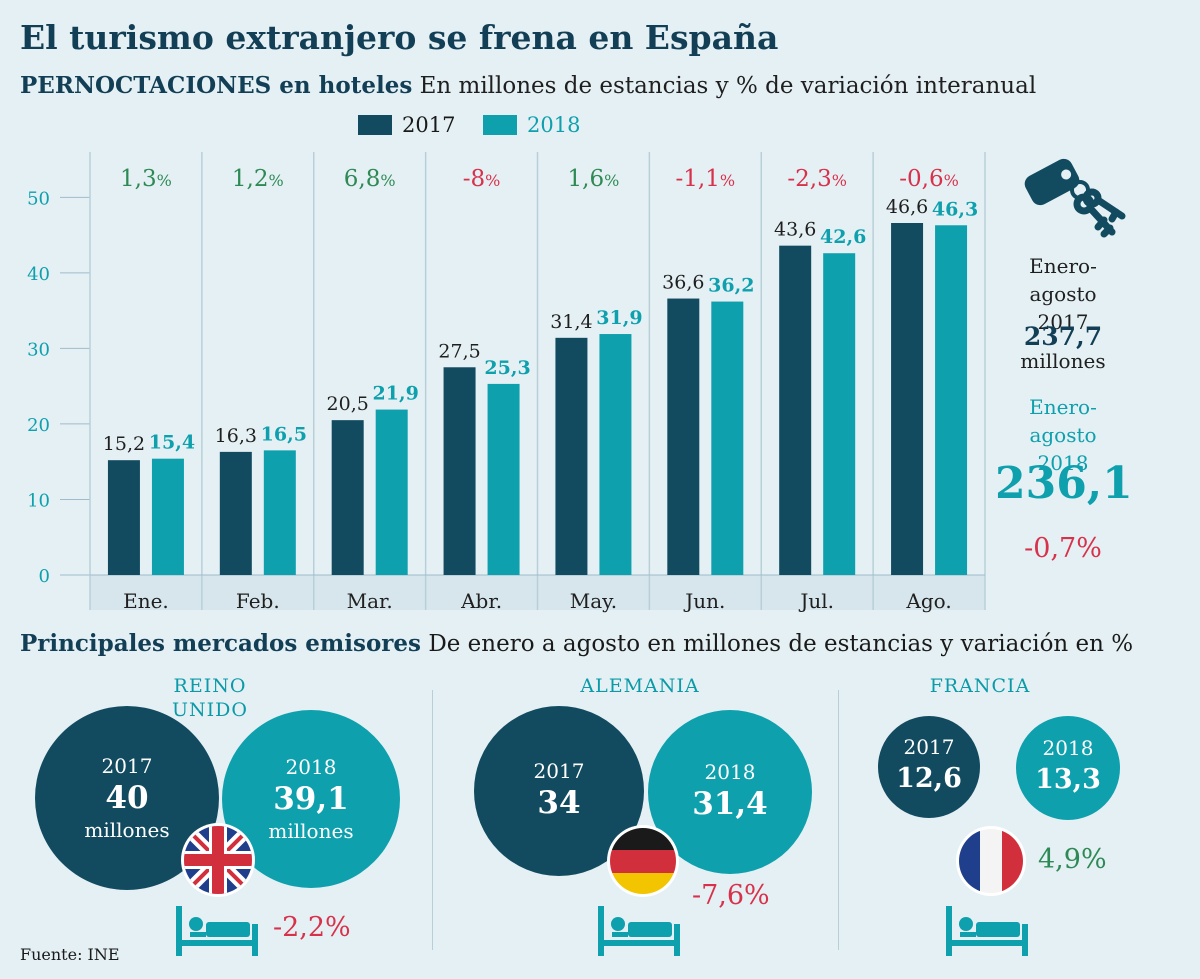 The image size is (1200, 979). What do you see at coordinates (370, 179) in the screenshot?
I see `variation-label: 6,8%` at bounding box center [370, 179].